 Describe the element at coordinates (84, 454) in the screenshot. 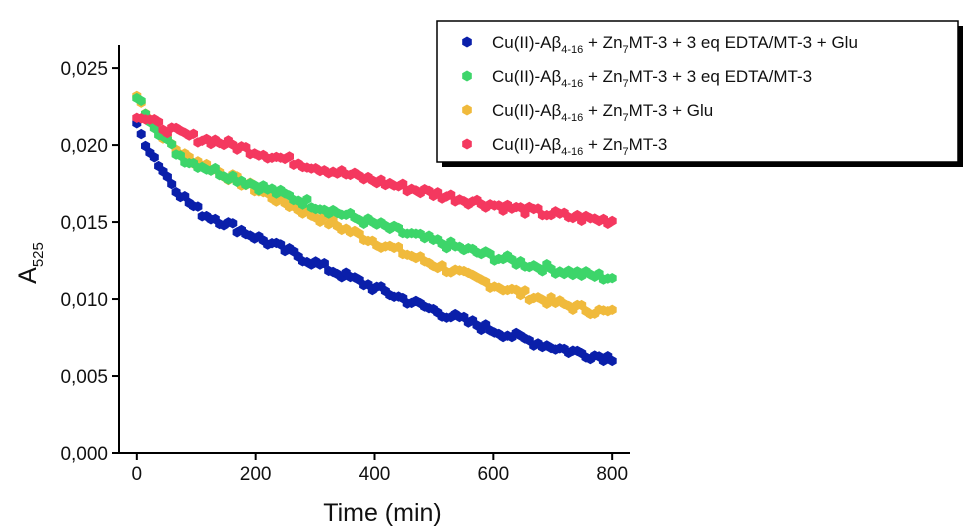

I see `y-tick-label: 0,000` at that location.